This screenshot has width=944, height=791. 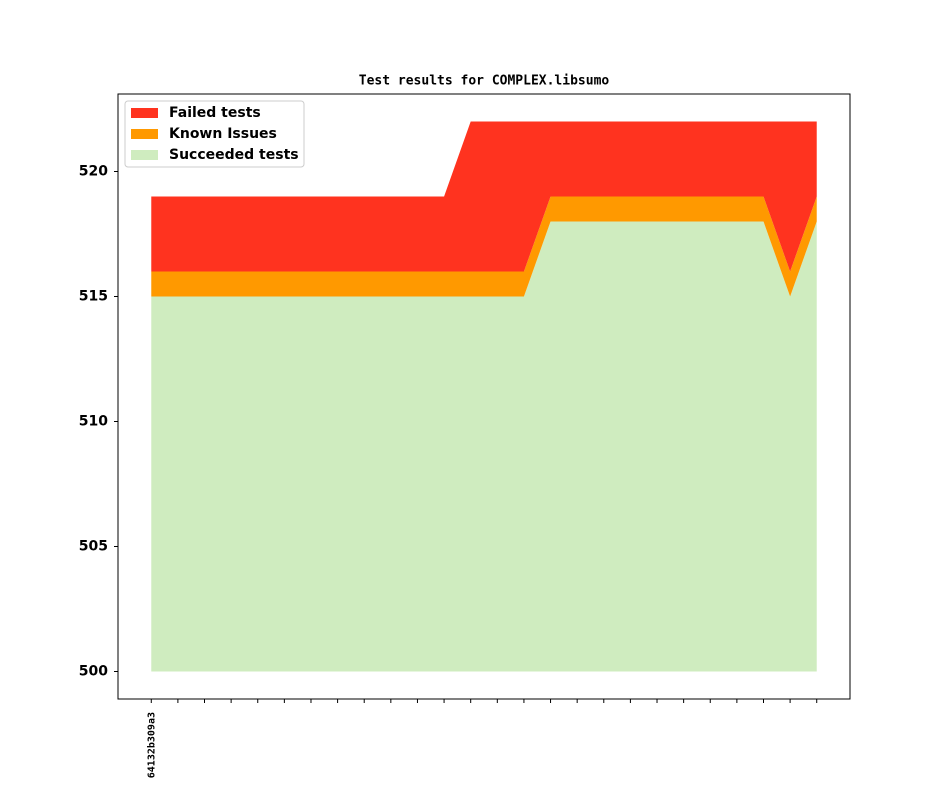 I want to click on chart-title: Test results for COMPLEX.libsumo, so click(x=484, y=81).